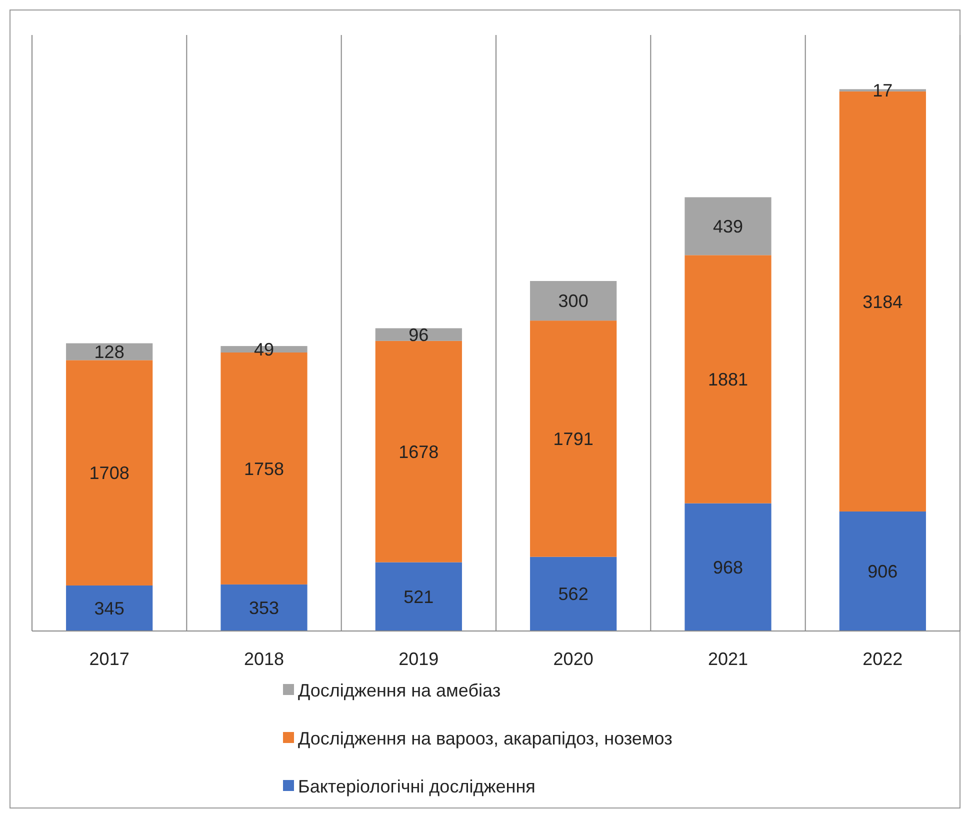  I want to click on data-label: 1678, so click(418, 452).